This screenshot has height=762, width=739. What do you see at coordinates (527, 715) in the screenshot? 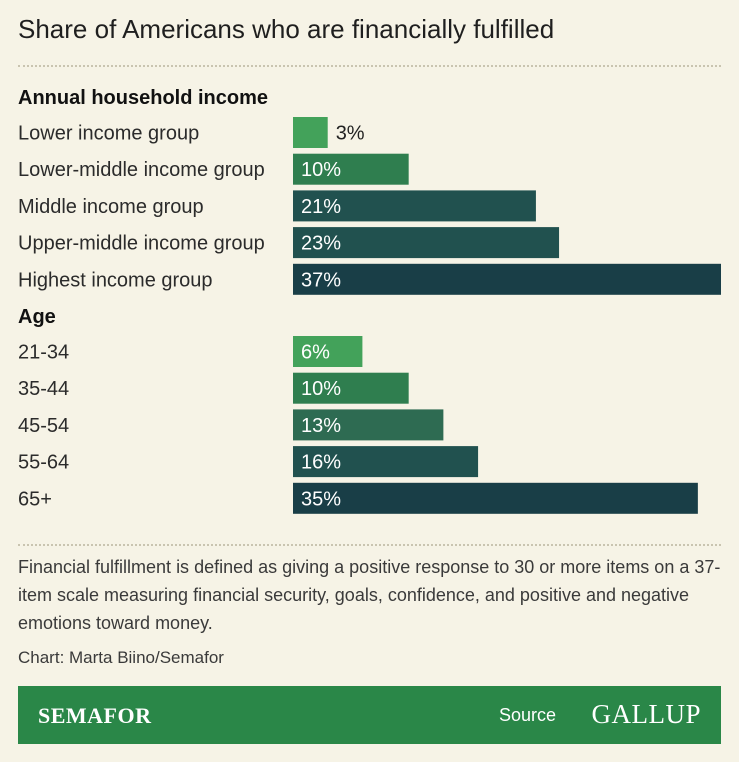
I see `source-label: Source` at bounding box center [527, 715].